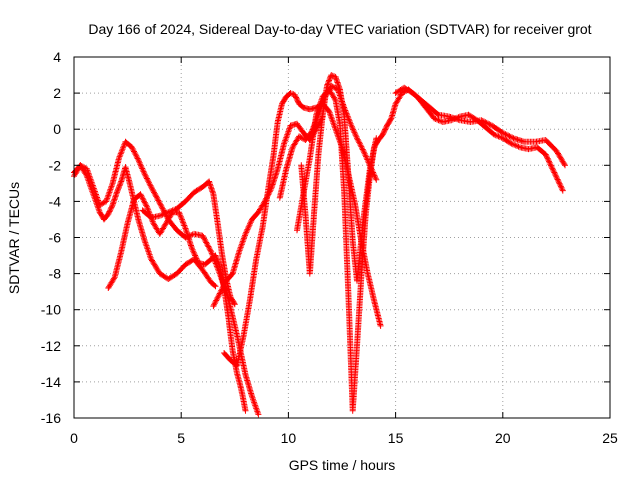  Describe the element at coordinates (181, 438) in the screenshot. I see `x-tick-label: 5` at that location.